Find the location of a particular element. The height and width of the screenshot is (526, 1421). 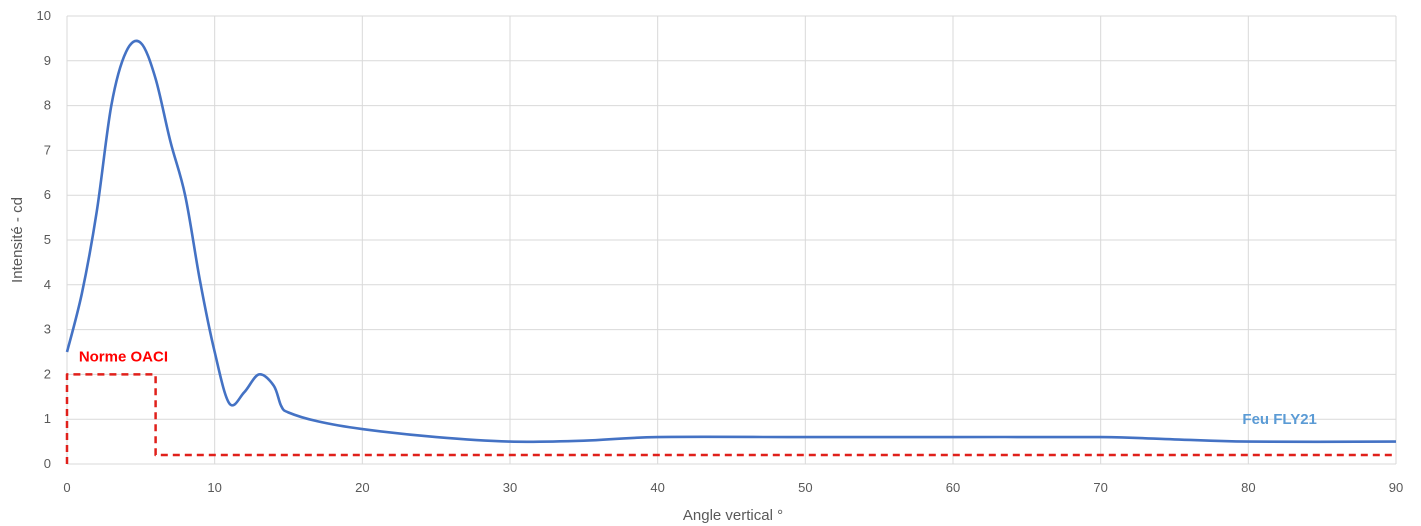

y-tick-label: 0 is located at coordinates (47, 463).